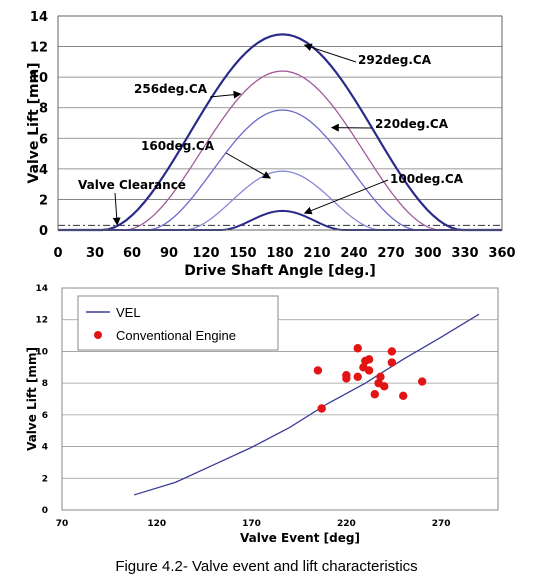 The height and width of the screenshot is (586, 533). Describe the element at coordinates (171, 89) in the screenshot. I see `chart1-annotation-label: 256deg.CA` at that location.